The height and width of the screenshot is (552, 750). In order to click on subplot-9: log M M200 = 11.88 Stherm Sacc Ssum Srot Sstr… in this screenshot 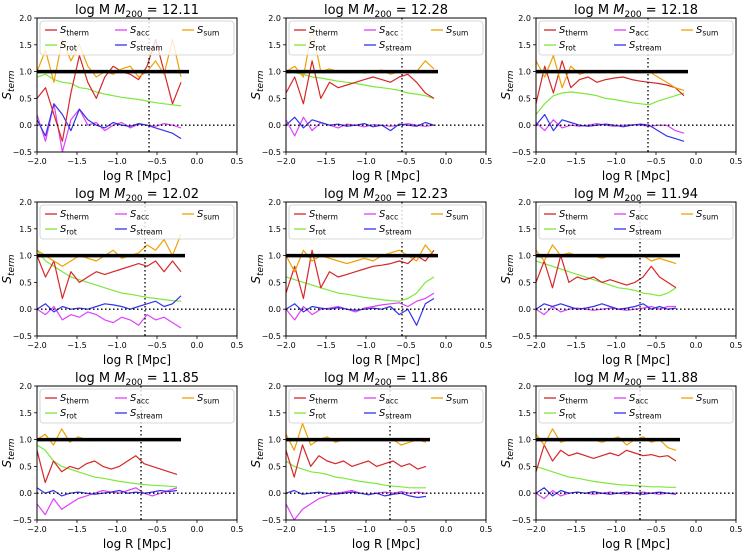, I will do `click(620, 461)`.